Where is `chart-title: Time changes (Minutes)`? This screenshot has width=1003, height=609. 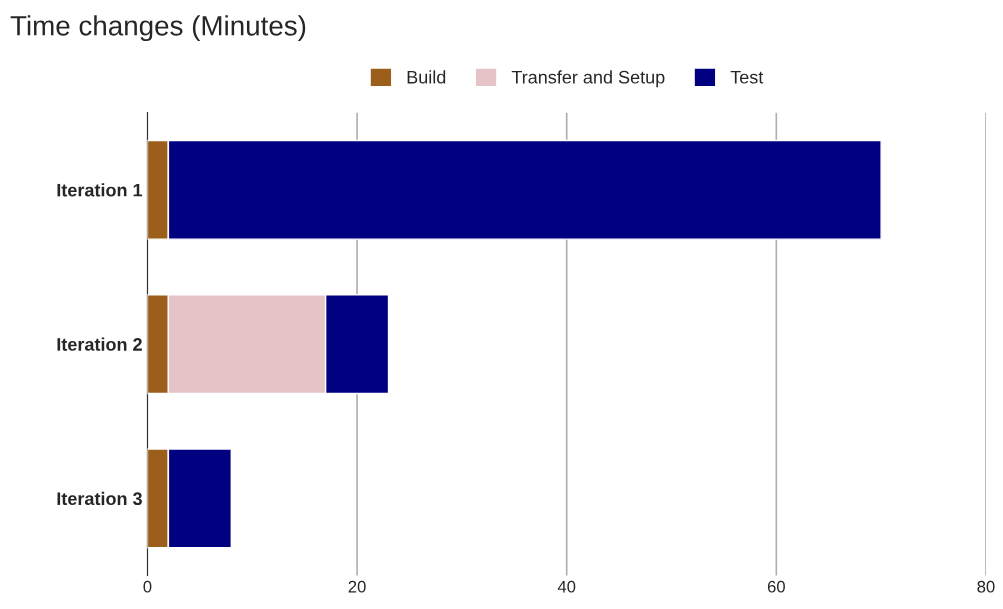 chart-title: Time changes (Minutes) is located at coordinates (158, 28).